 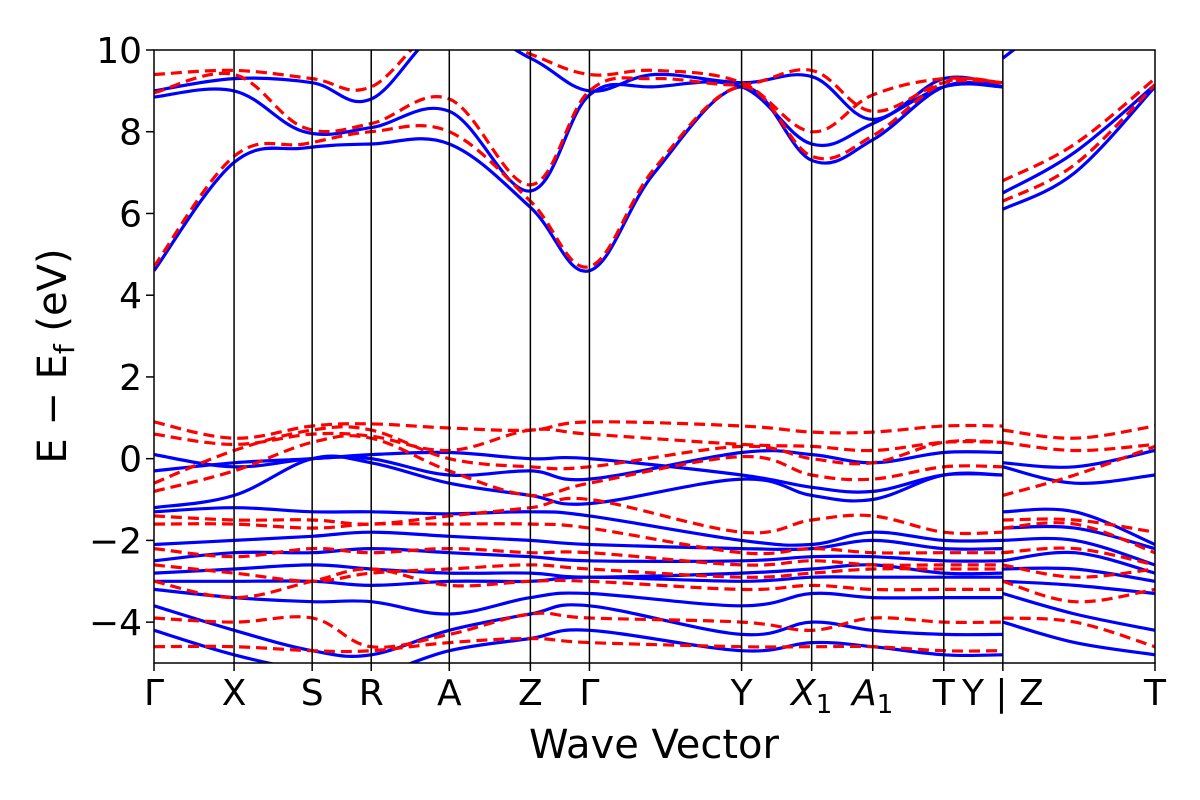 What do you see at coordinates (64, 348) in the screenshot?
I see `y-axis-title-sub: f` at bounding box center [64, 348].